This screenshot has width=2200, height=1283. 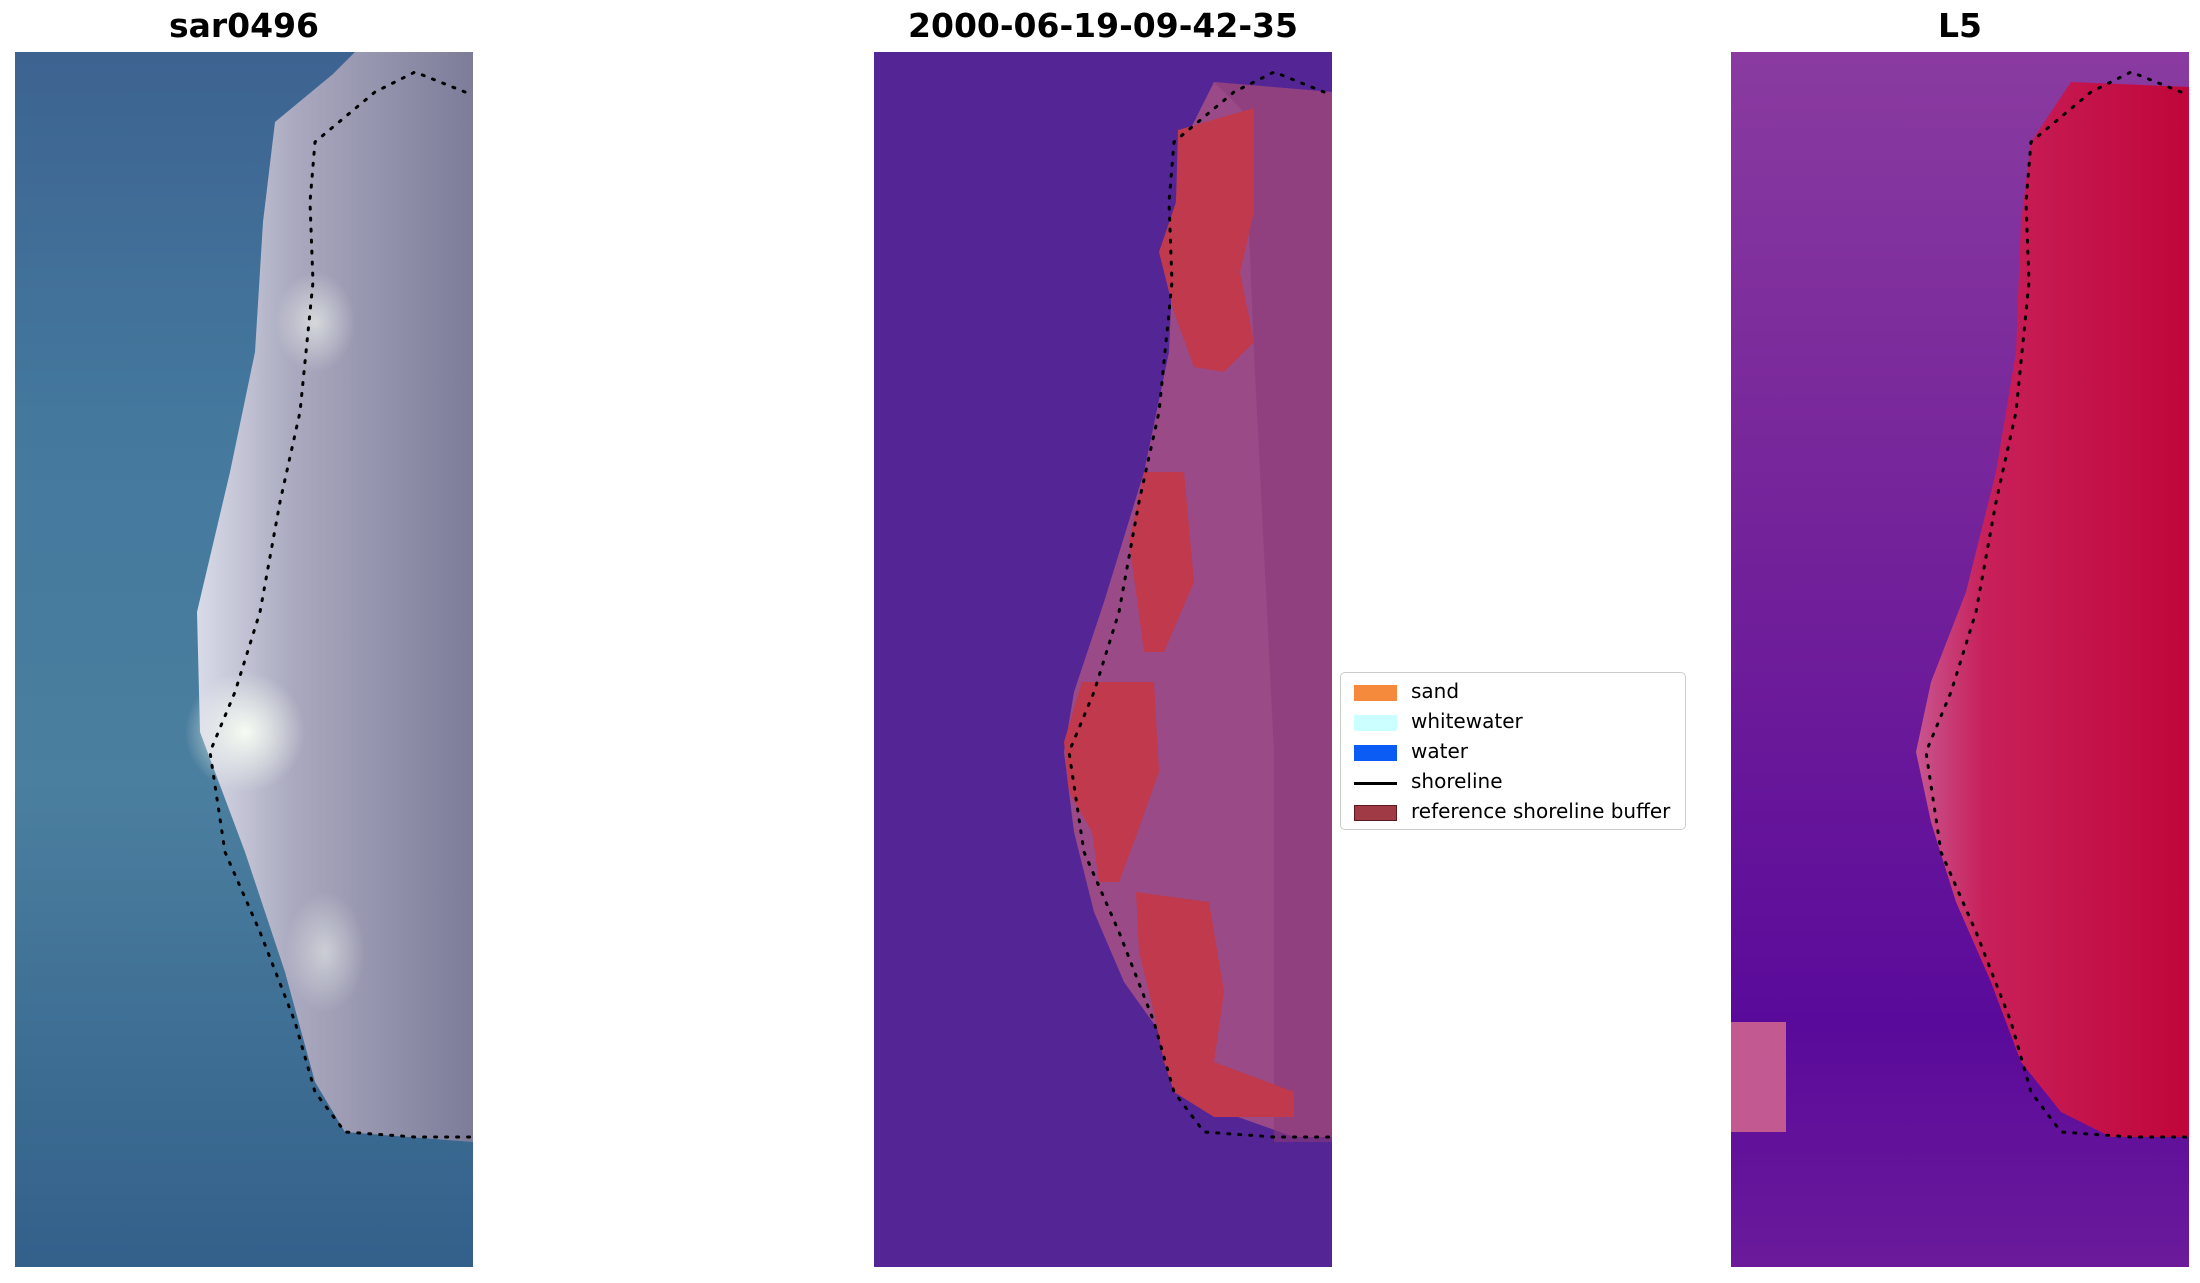 What do you see at coordinates (1375, 783) in the screenshot?
I see `shoreline-line-swatch` at bounding box center [1375, 783].